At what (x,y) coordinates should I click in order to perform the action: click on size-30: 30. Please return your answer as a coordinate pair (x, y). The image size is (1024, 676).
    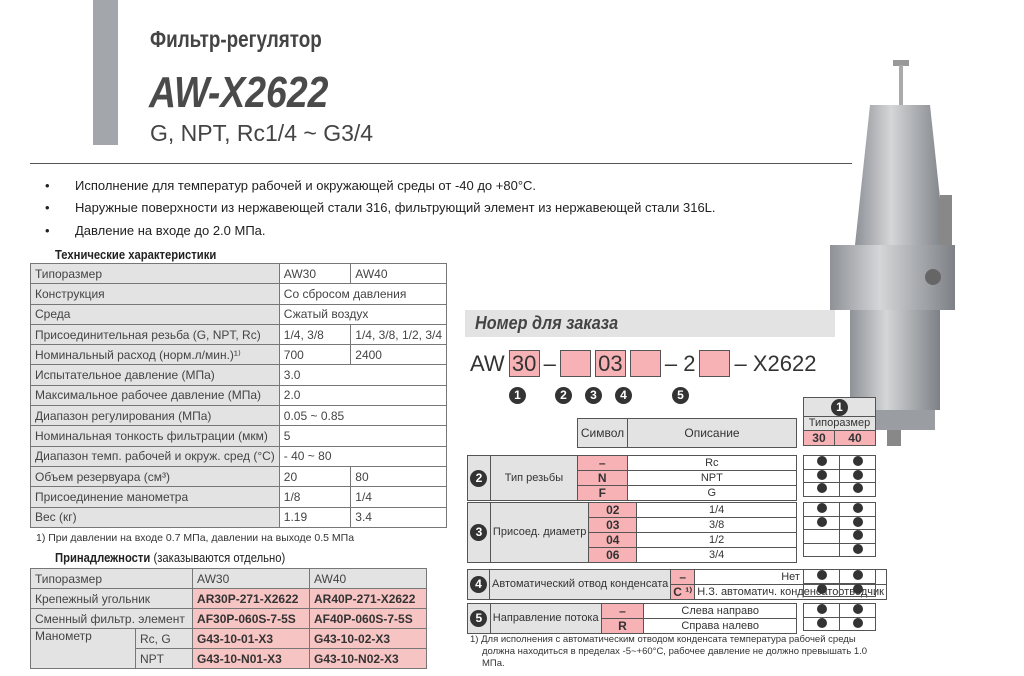
    Looking at the image, I should click on (819, 437).